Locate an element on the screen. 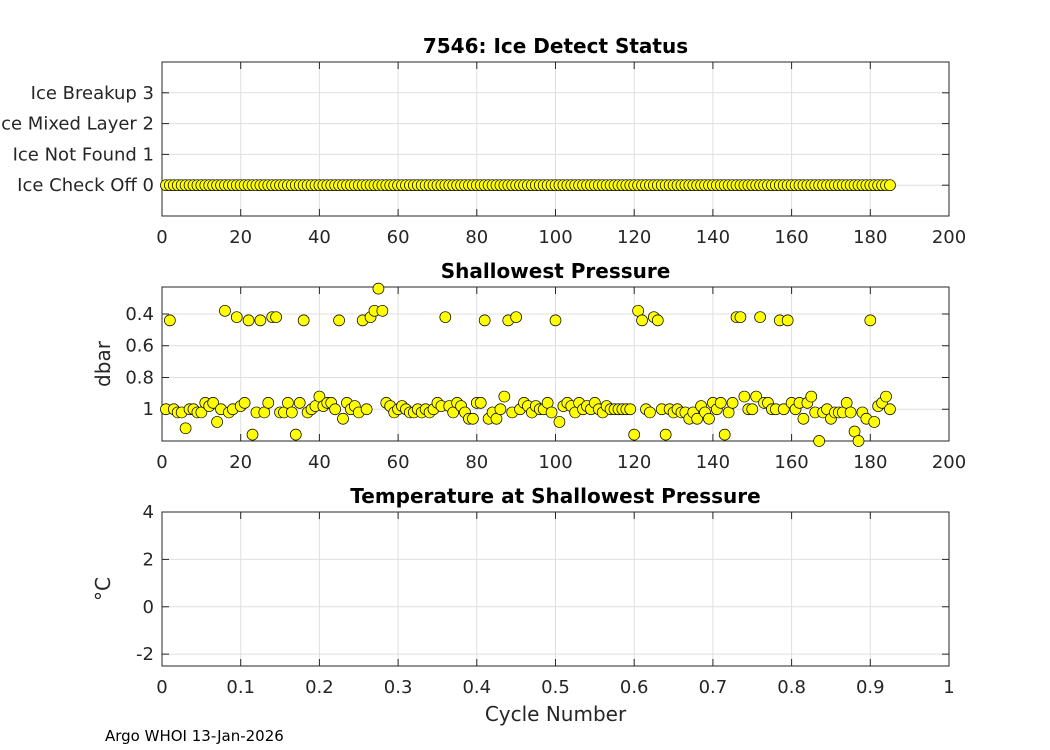  chart-title: 7546: Ice Detect Status is located at coordinates (555, 46).